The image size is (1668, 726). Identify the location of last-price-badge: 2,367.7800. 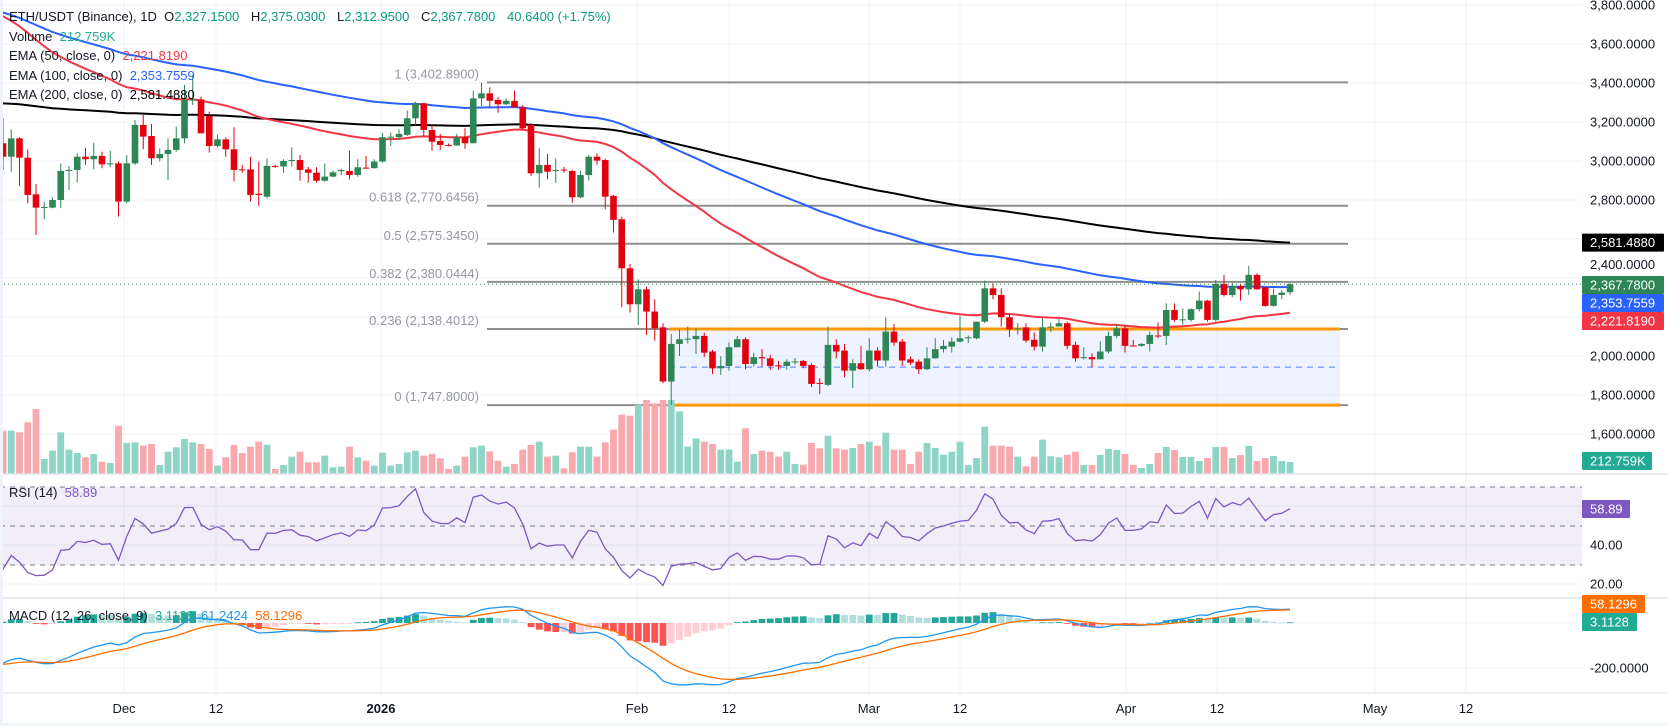
(1623, 285).